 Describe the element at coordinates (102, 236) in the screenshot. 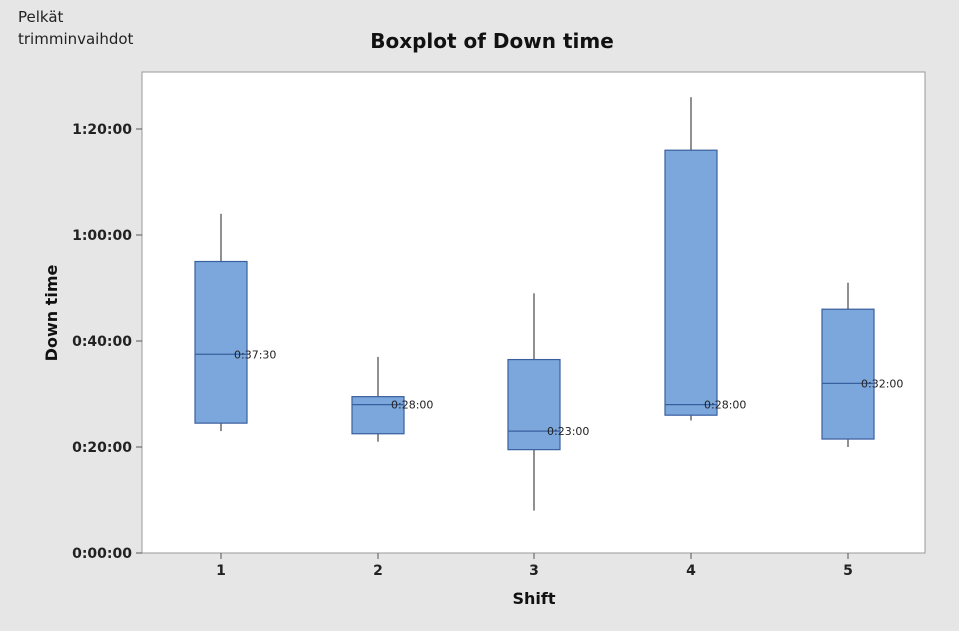

I see `y-tick-label: 1:00:00` at that location.